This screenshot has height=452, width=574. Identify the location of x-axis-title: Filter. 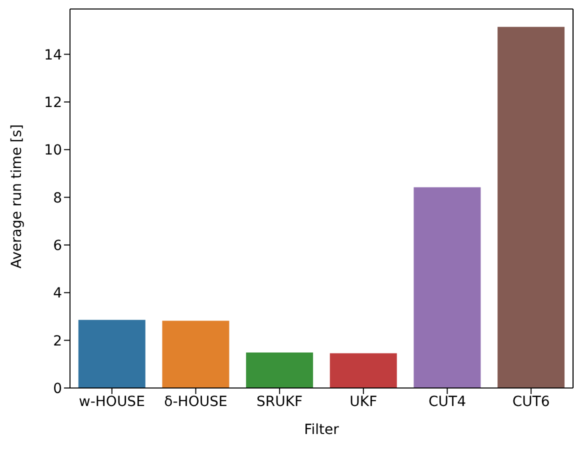
(322, 430).